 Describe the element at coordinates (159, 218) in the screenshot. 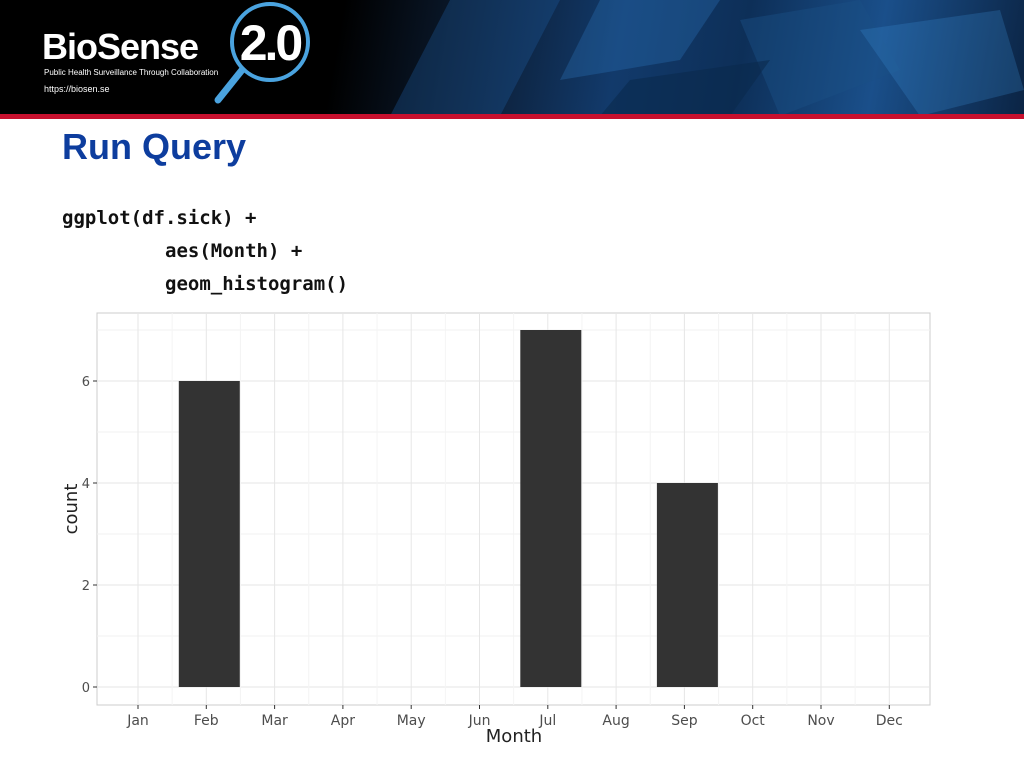

I see `code-line-1: ggplot(df.sick) +` at that location.